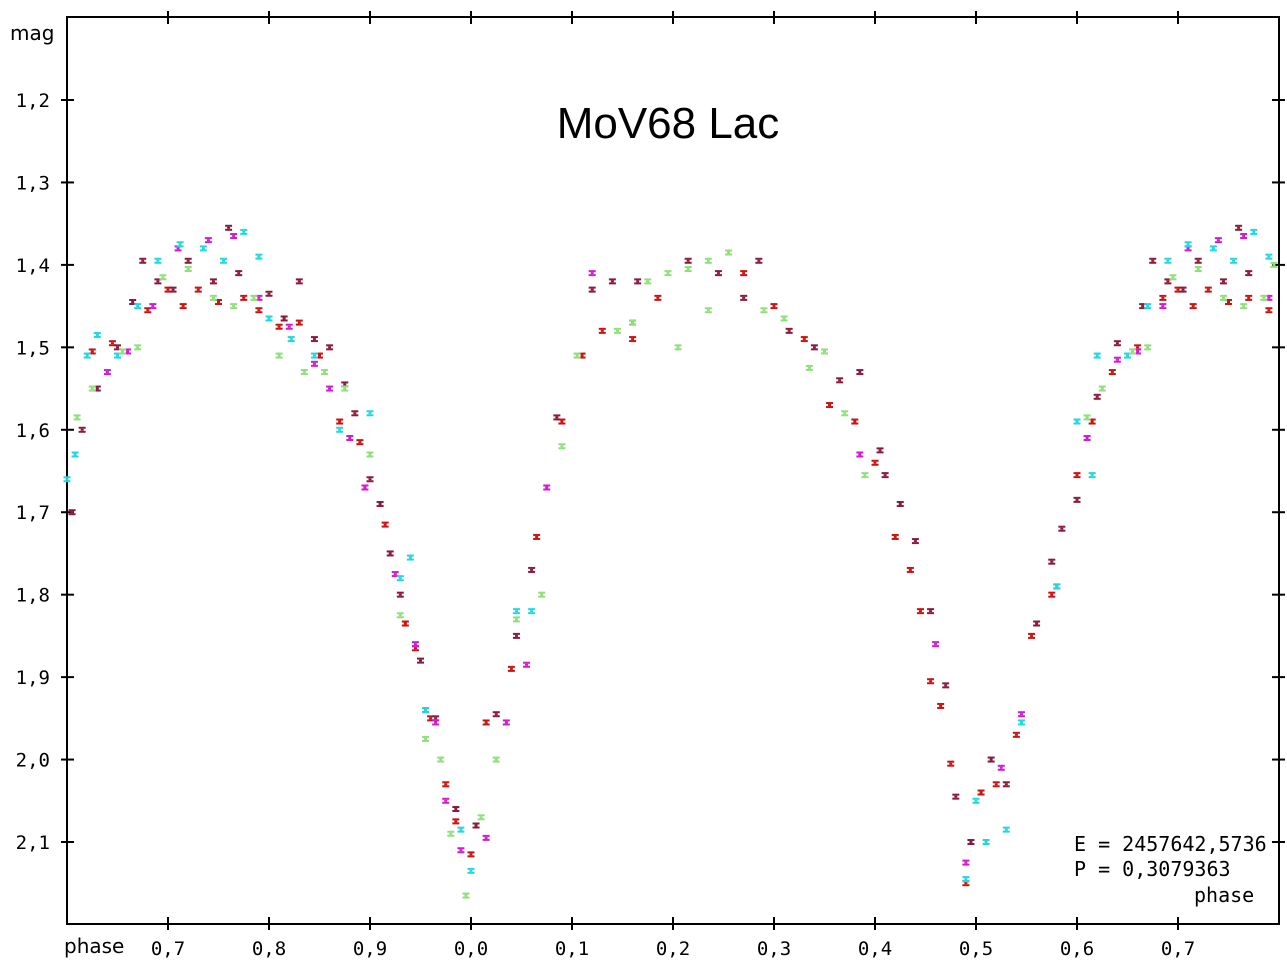 This screenshot has height=962, width=1287. What do you see at coordinates (774, 949) in the screenshot?
I see `x-tick-label: 0,3` at bounding box center [774, 949].